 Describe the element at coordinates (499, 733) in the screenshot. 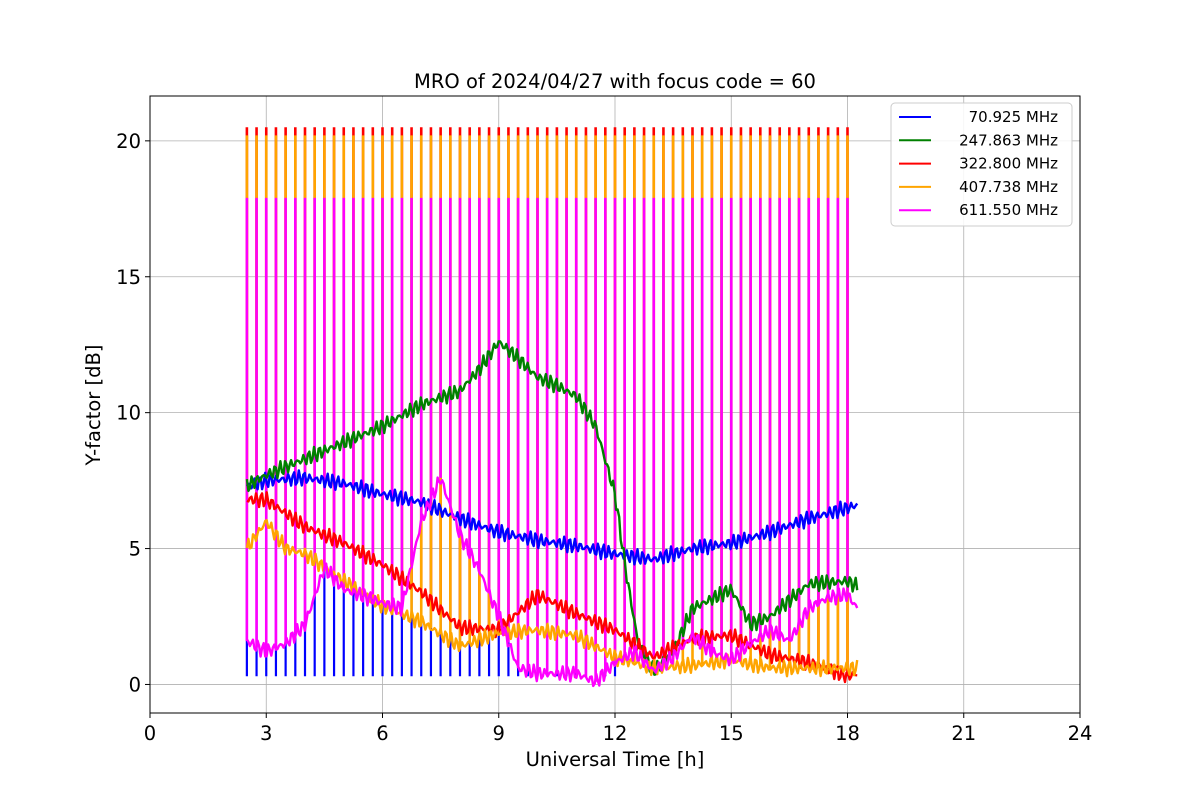

I see `x-tick-label: 9` at that location.